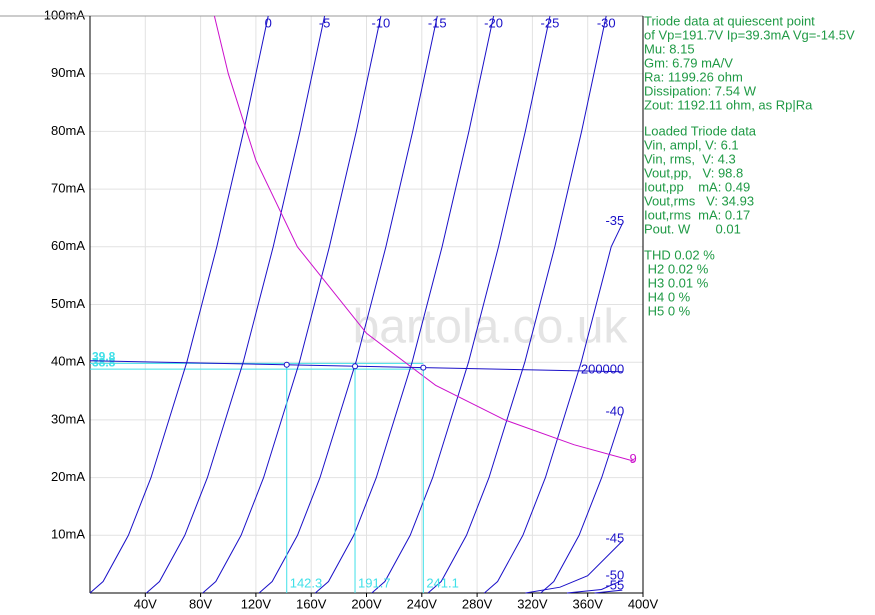 The height and width of the screenshot is (615, 875). What do you see at coordinates (614, 585) in the screenshot?
I see `curve-label: -55` at bounding box center [614, 585].